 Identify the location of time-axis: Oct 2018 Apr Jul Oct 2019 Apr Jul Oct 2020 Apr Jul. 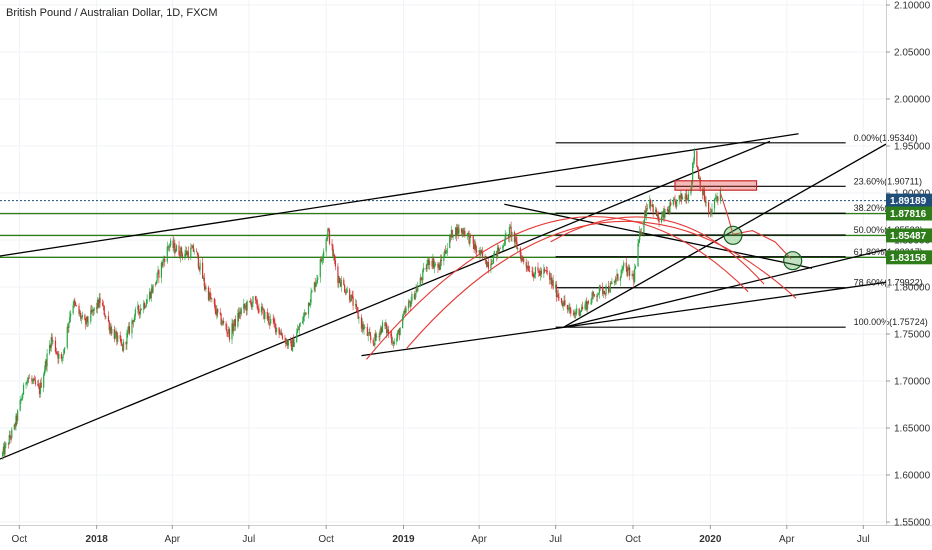
(441, 535).